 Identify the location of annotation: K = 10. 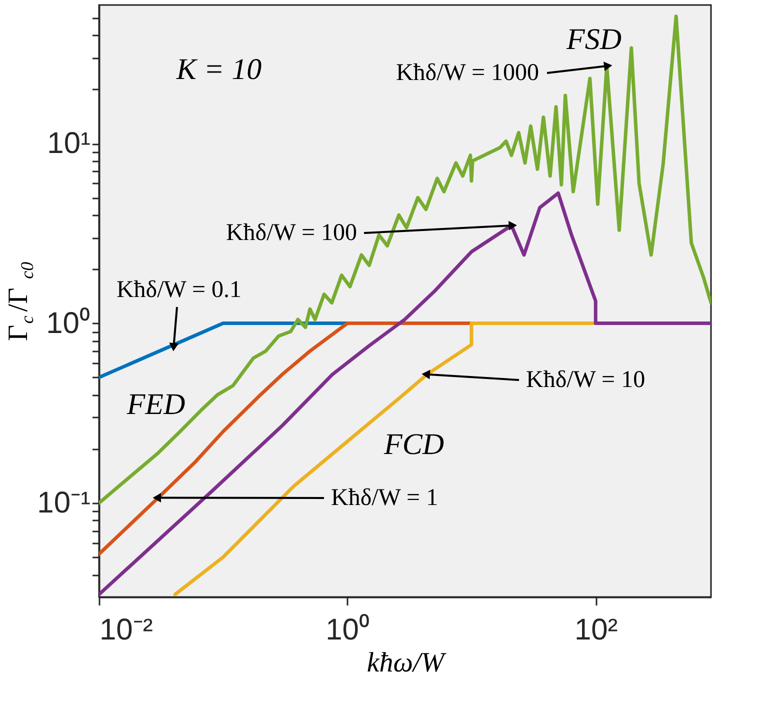
(218, 69).